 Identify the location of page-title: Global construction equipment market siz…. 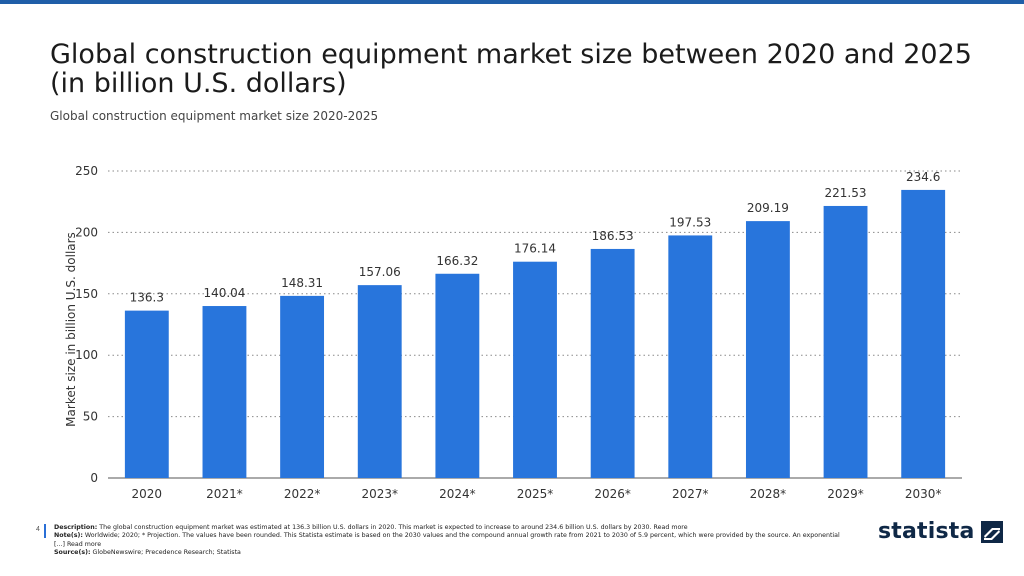
(511, 69).